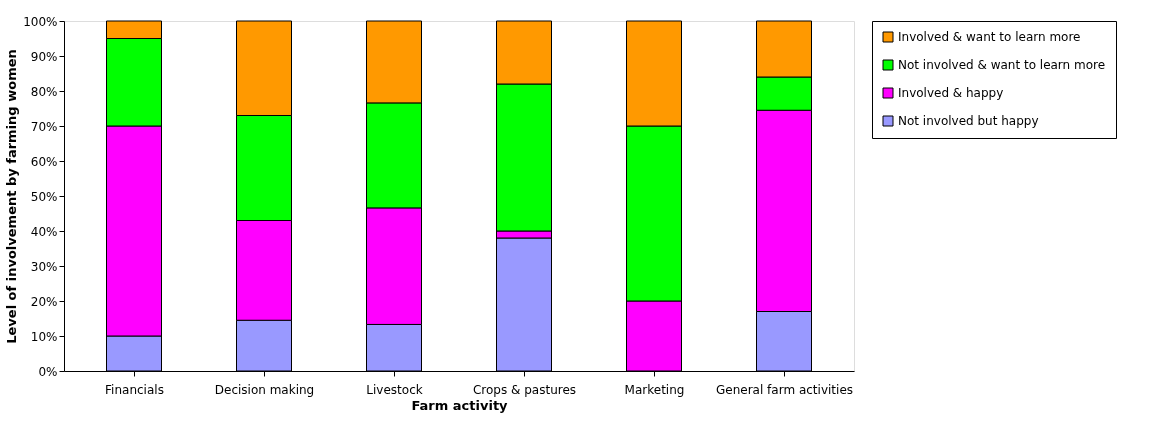 This screenshot has height=434, width=1158. What do you see at coordinates (264, 389) in the screenshot?
I see `x-tick-label: Decision making` at bounding box center [264, 389].